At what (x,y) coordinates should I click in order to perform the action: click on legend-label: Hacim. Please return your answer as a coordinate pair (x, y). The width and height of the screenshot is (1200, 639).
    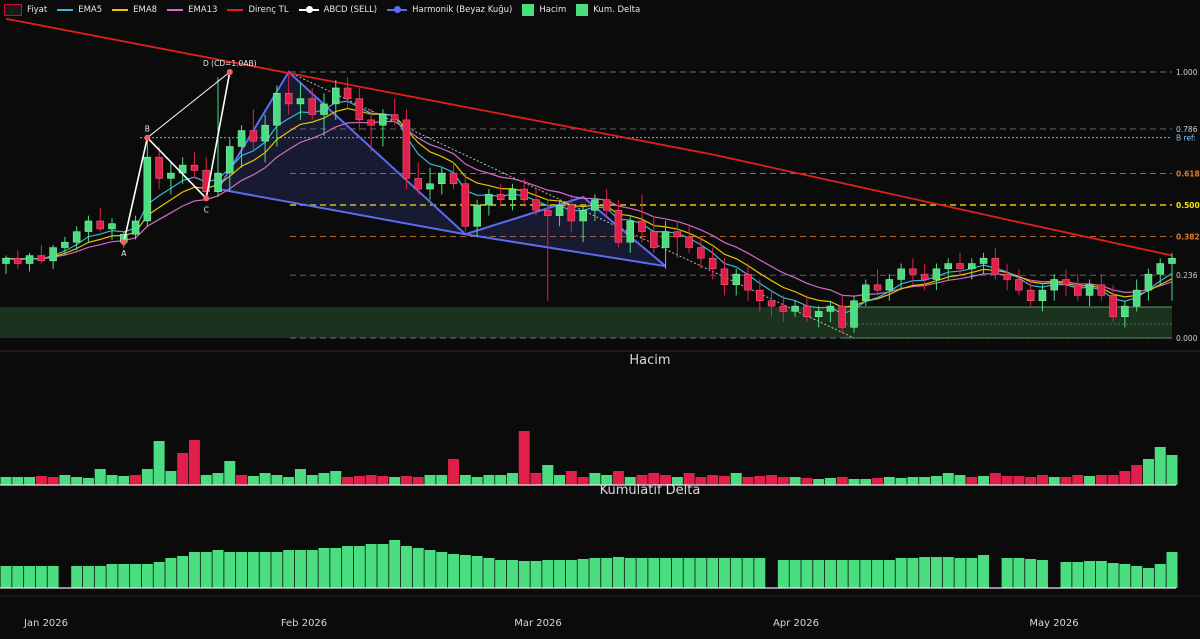
    Looking at the image, I should click on (553, 10).